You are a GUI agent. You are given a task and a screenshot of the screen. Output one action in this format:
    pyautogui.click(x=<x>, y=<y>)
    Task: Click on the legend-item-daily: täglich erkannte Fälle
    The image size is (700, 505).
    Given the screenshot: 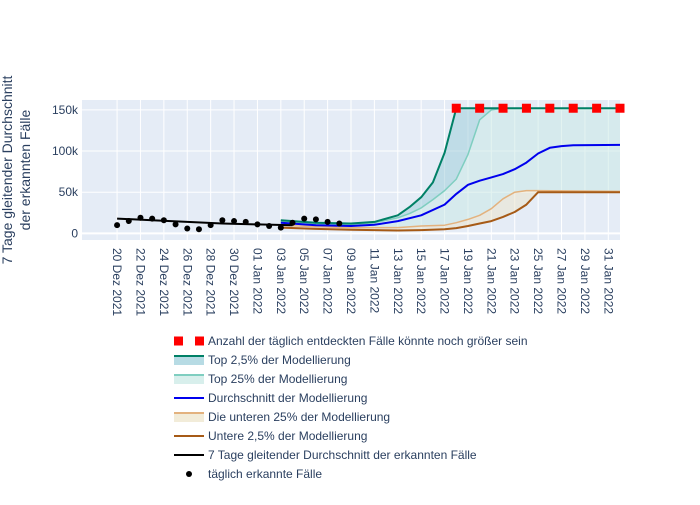 What is the action you would take?
    pyautogui.click(x=254, y=474)
    